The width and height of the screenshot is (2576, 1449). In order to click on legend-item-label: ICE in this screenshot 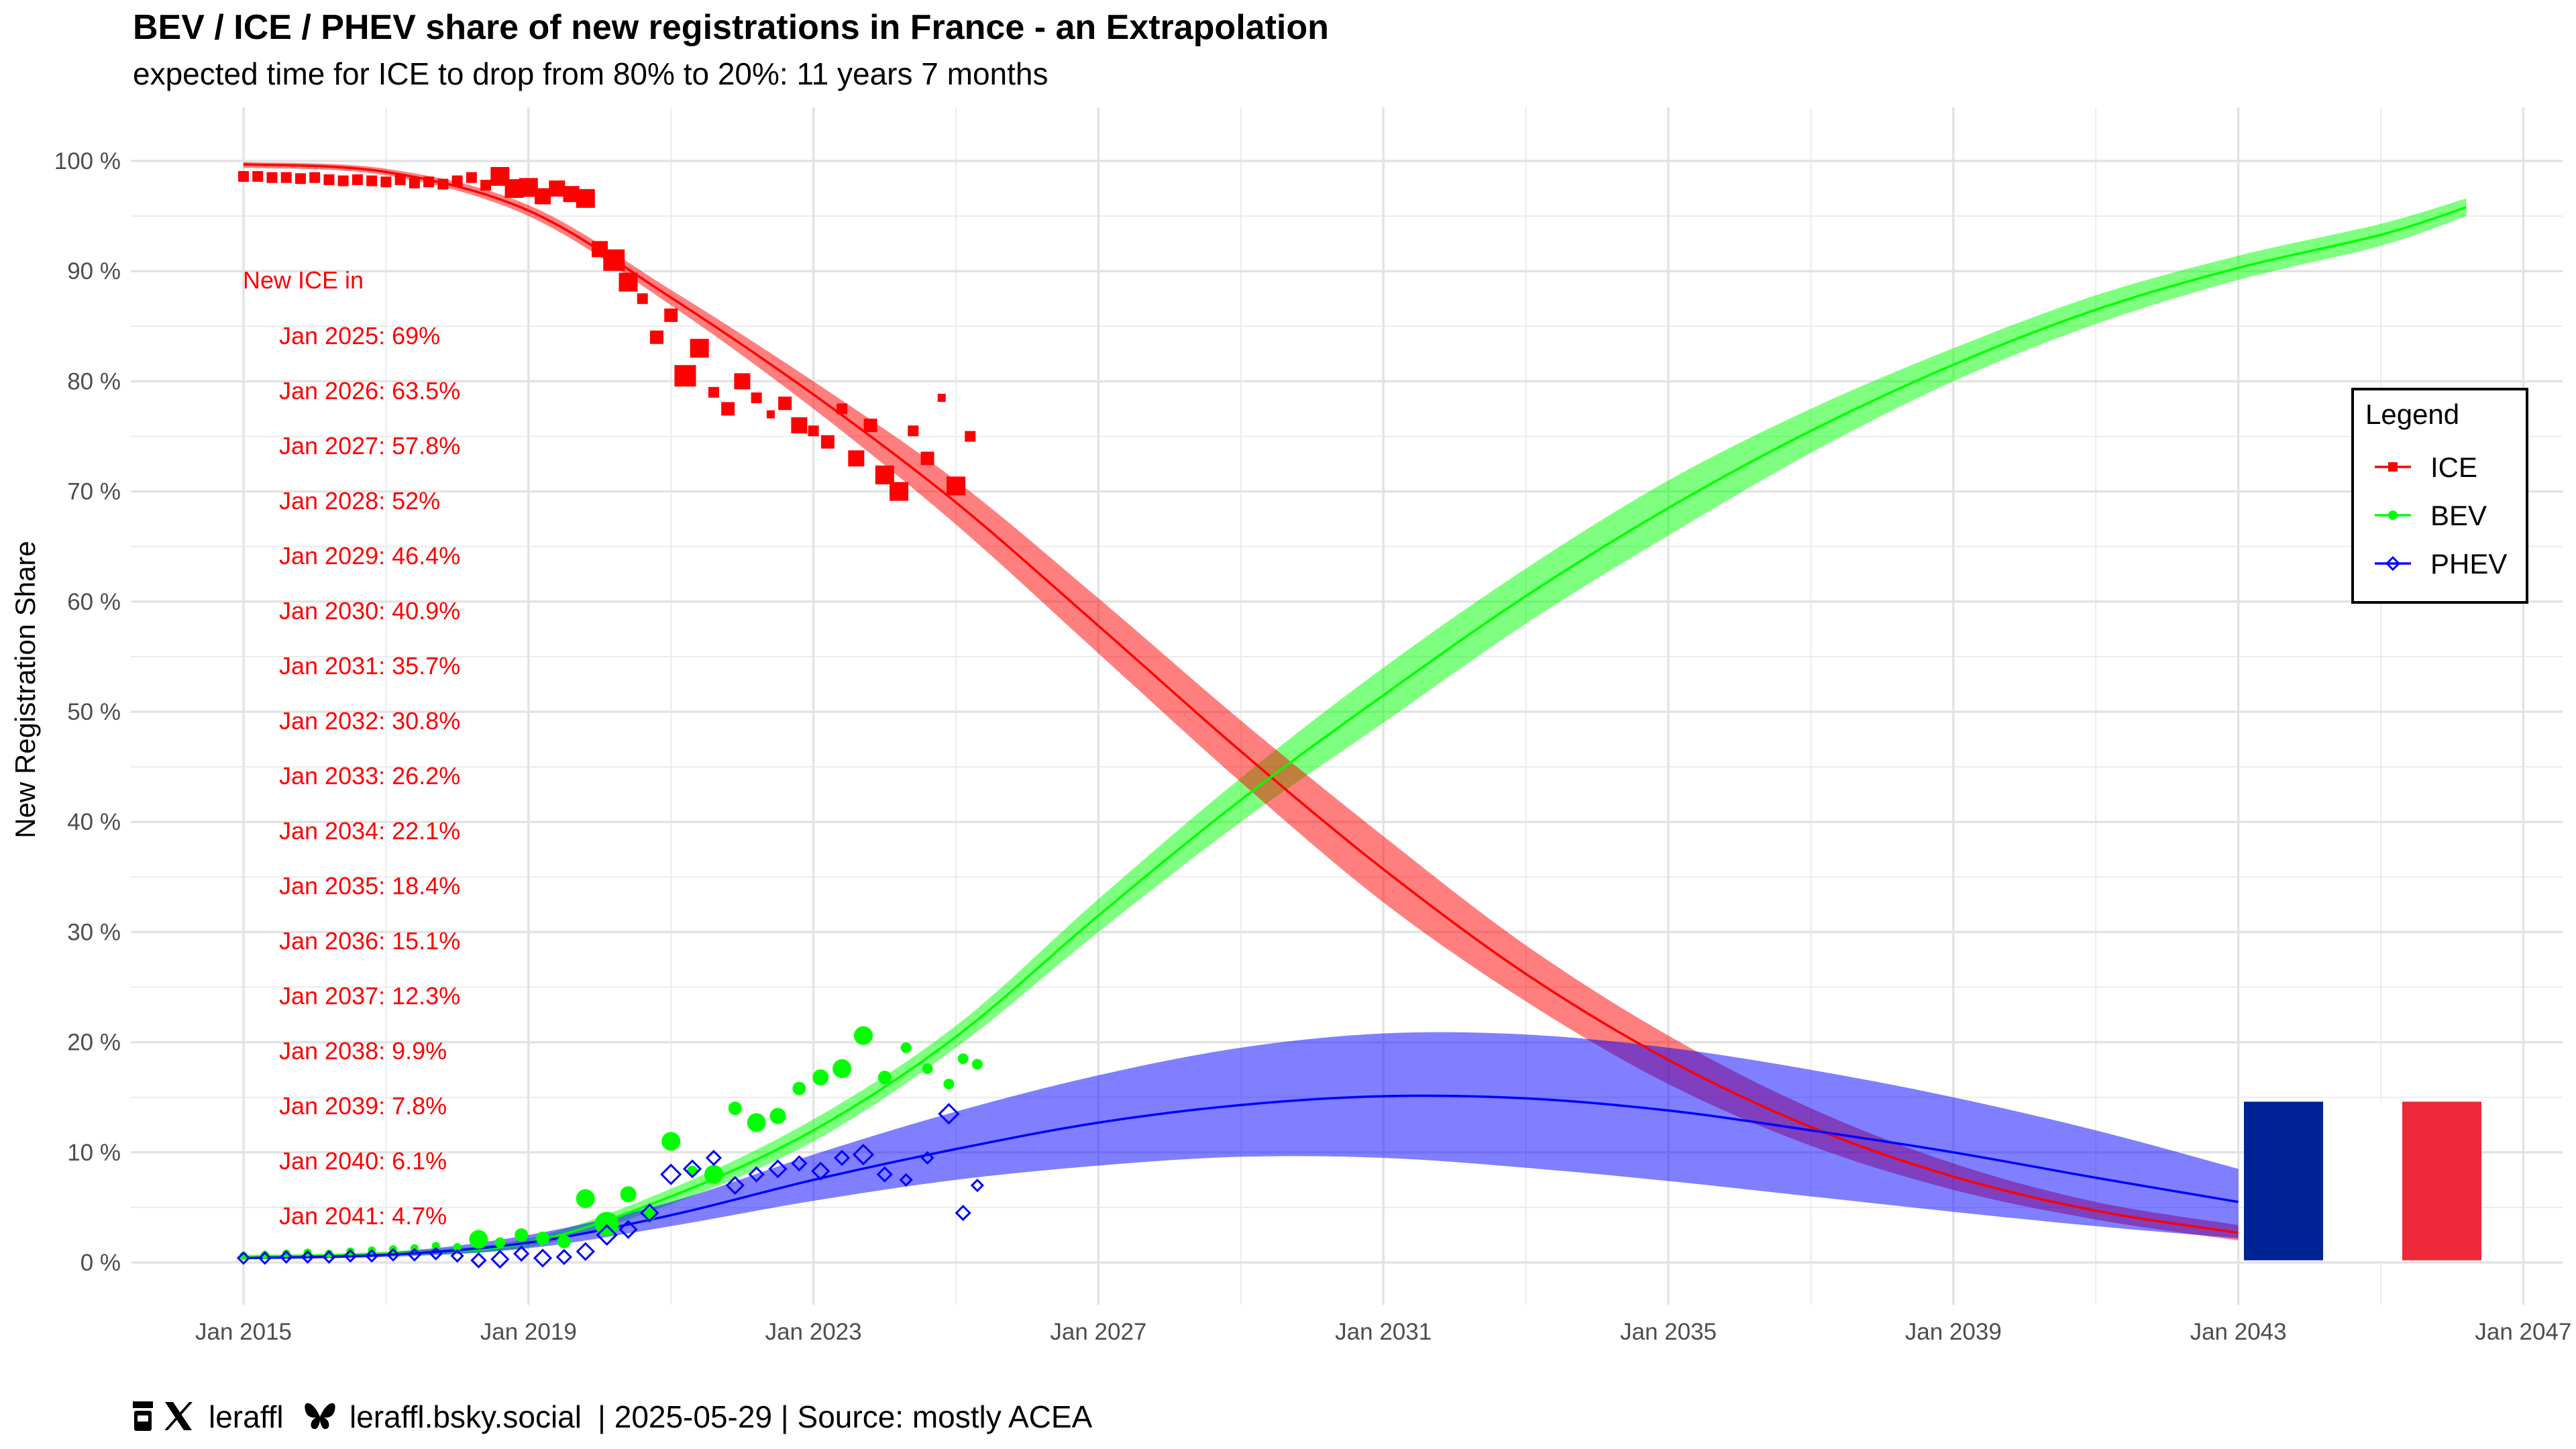, I will do `click(2453, 467)`.